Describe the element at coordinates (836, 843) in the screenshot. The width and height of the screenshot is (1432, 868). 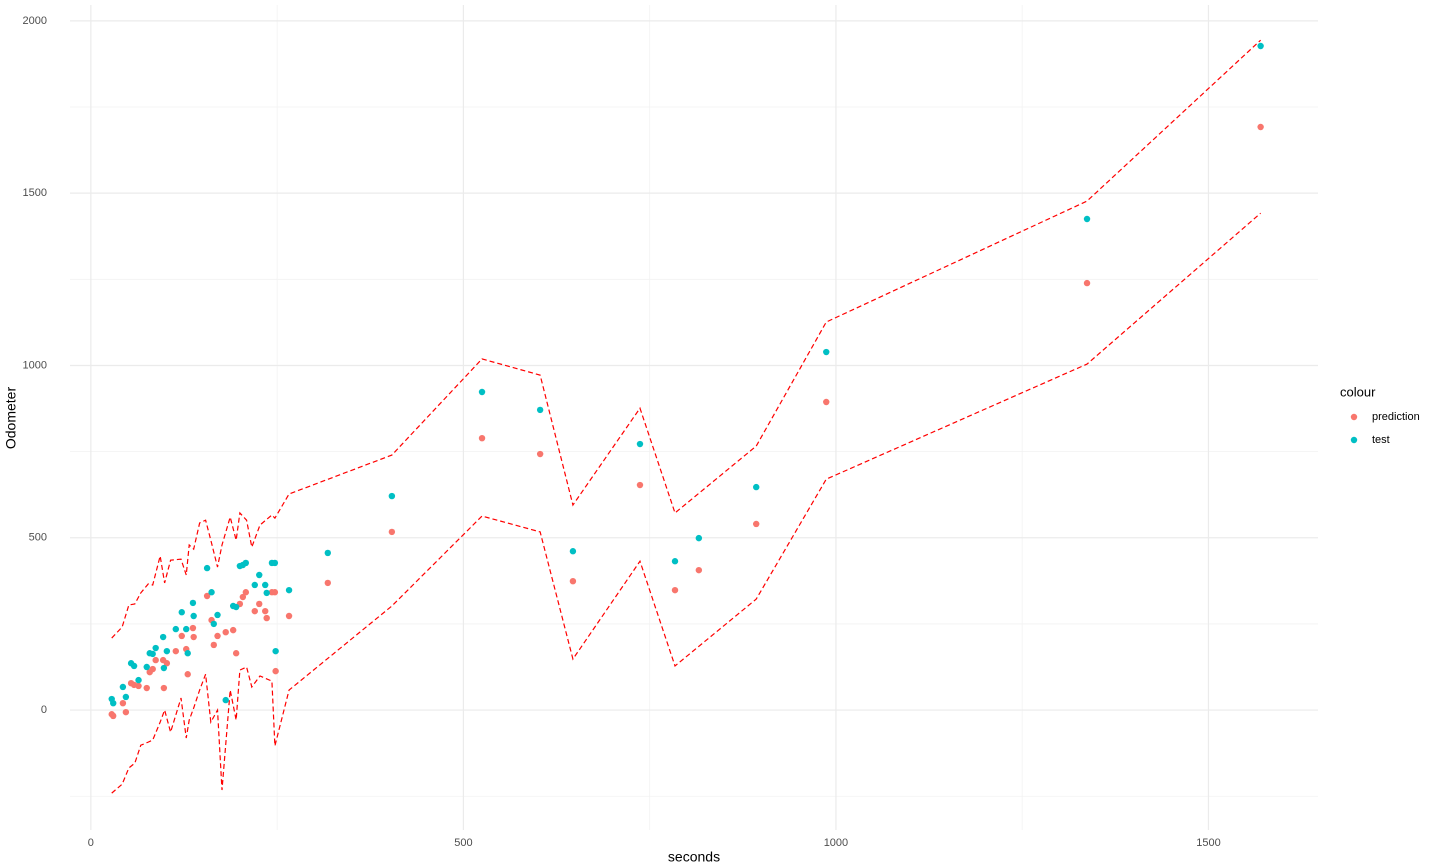
I see `x-tick-label: 1000` at that location.